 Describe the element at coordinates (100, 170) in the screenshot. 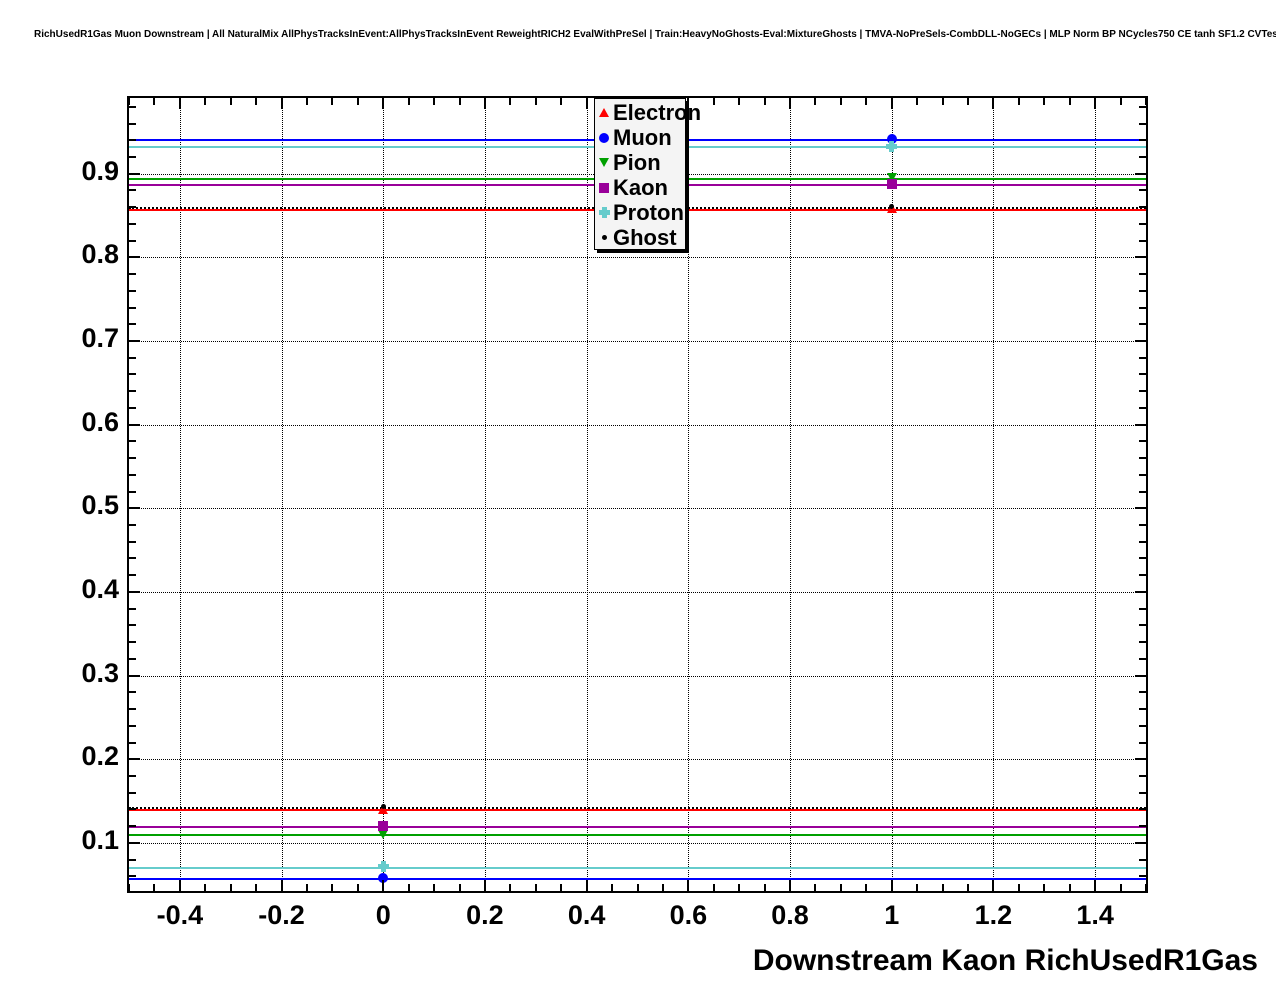

I see `y-tick-label: 0.9` at that location.